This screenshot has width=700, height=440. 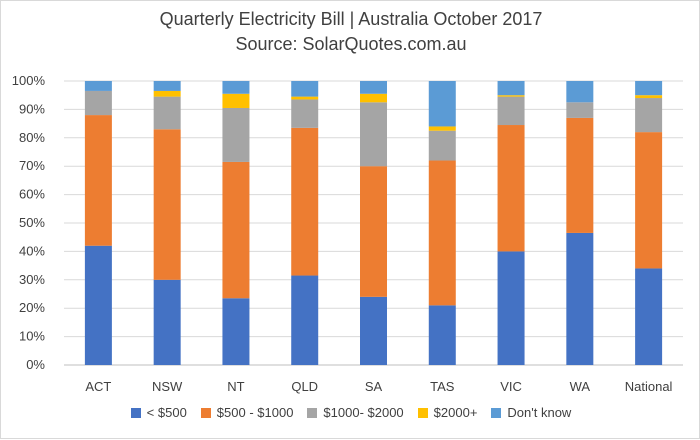 What do you see at coordinates (32, 222) in the screenshot?
I see `y-tick-label: 50%` at bounding box center [32, 222].